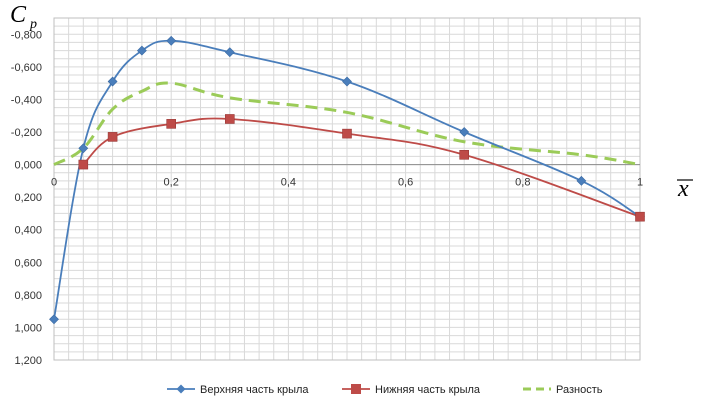 This screenshot has height=401, width=705. Describe the element at coordinates (579, 390) in the screenshot. I see `legend-label-difference: Разность` at that location.